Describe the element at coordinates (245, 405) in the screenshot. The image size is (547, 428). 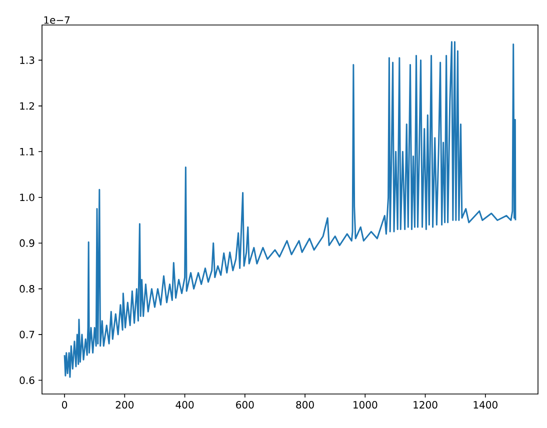
I see `x-tick-label: 600` at that location.